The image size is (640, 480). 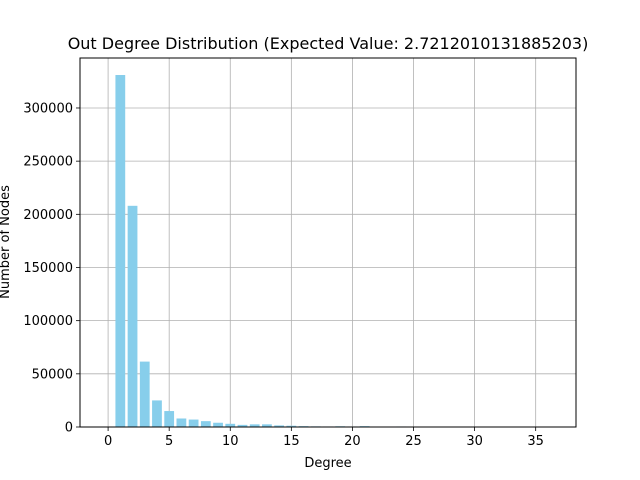 What do you see at coordinates (324, 438) in the screenshot?
I see `x-axis-ticks: 0 5 10 15 20 25 30 35` at bounding box center [324, 438].